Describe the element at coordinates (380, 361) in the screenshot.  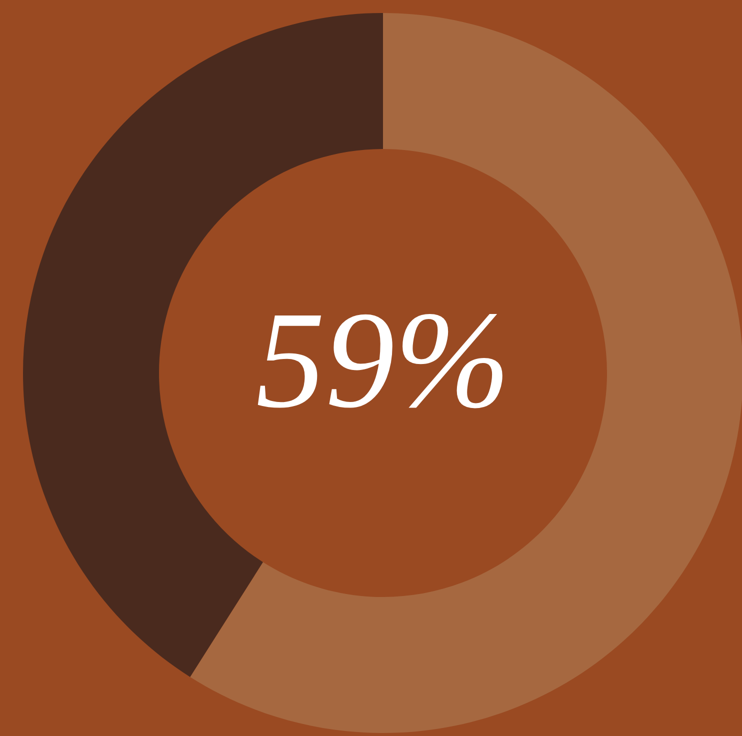
I see `data-label: 59%` at that location.